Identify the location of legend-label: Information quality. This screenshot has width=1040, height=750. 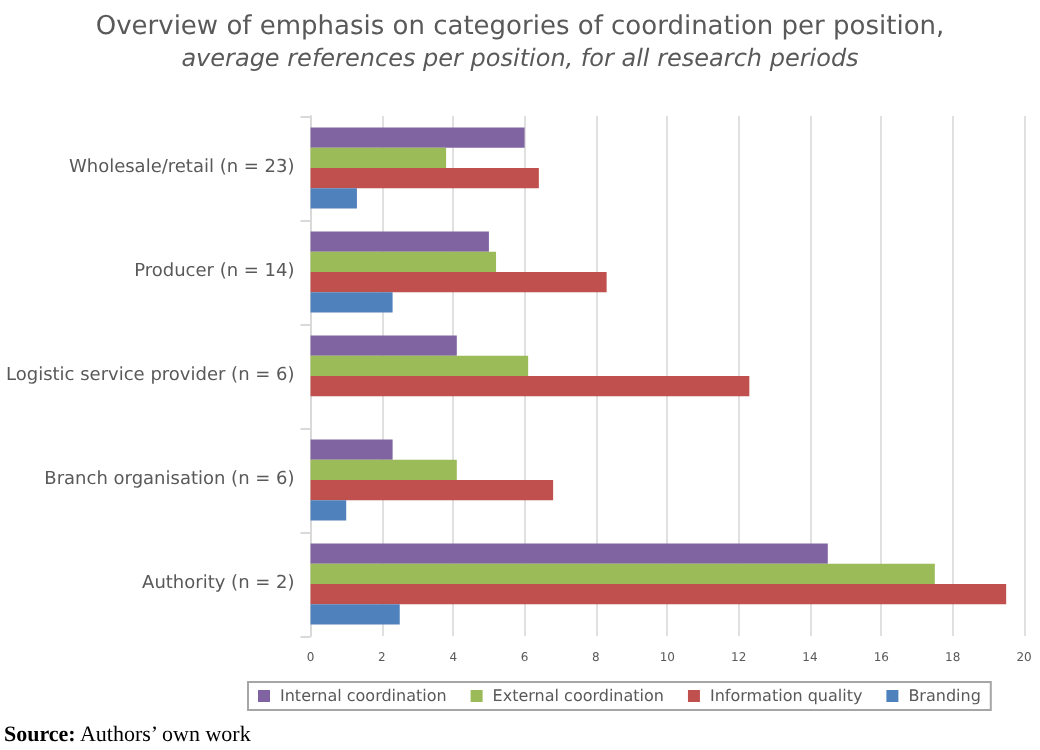
(786, 696).